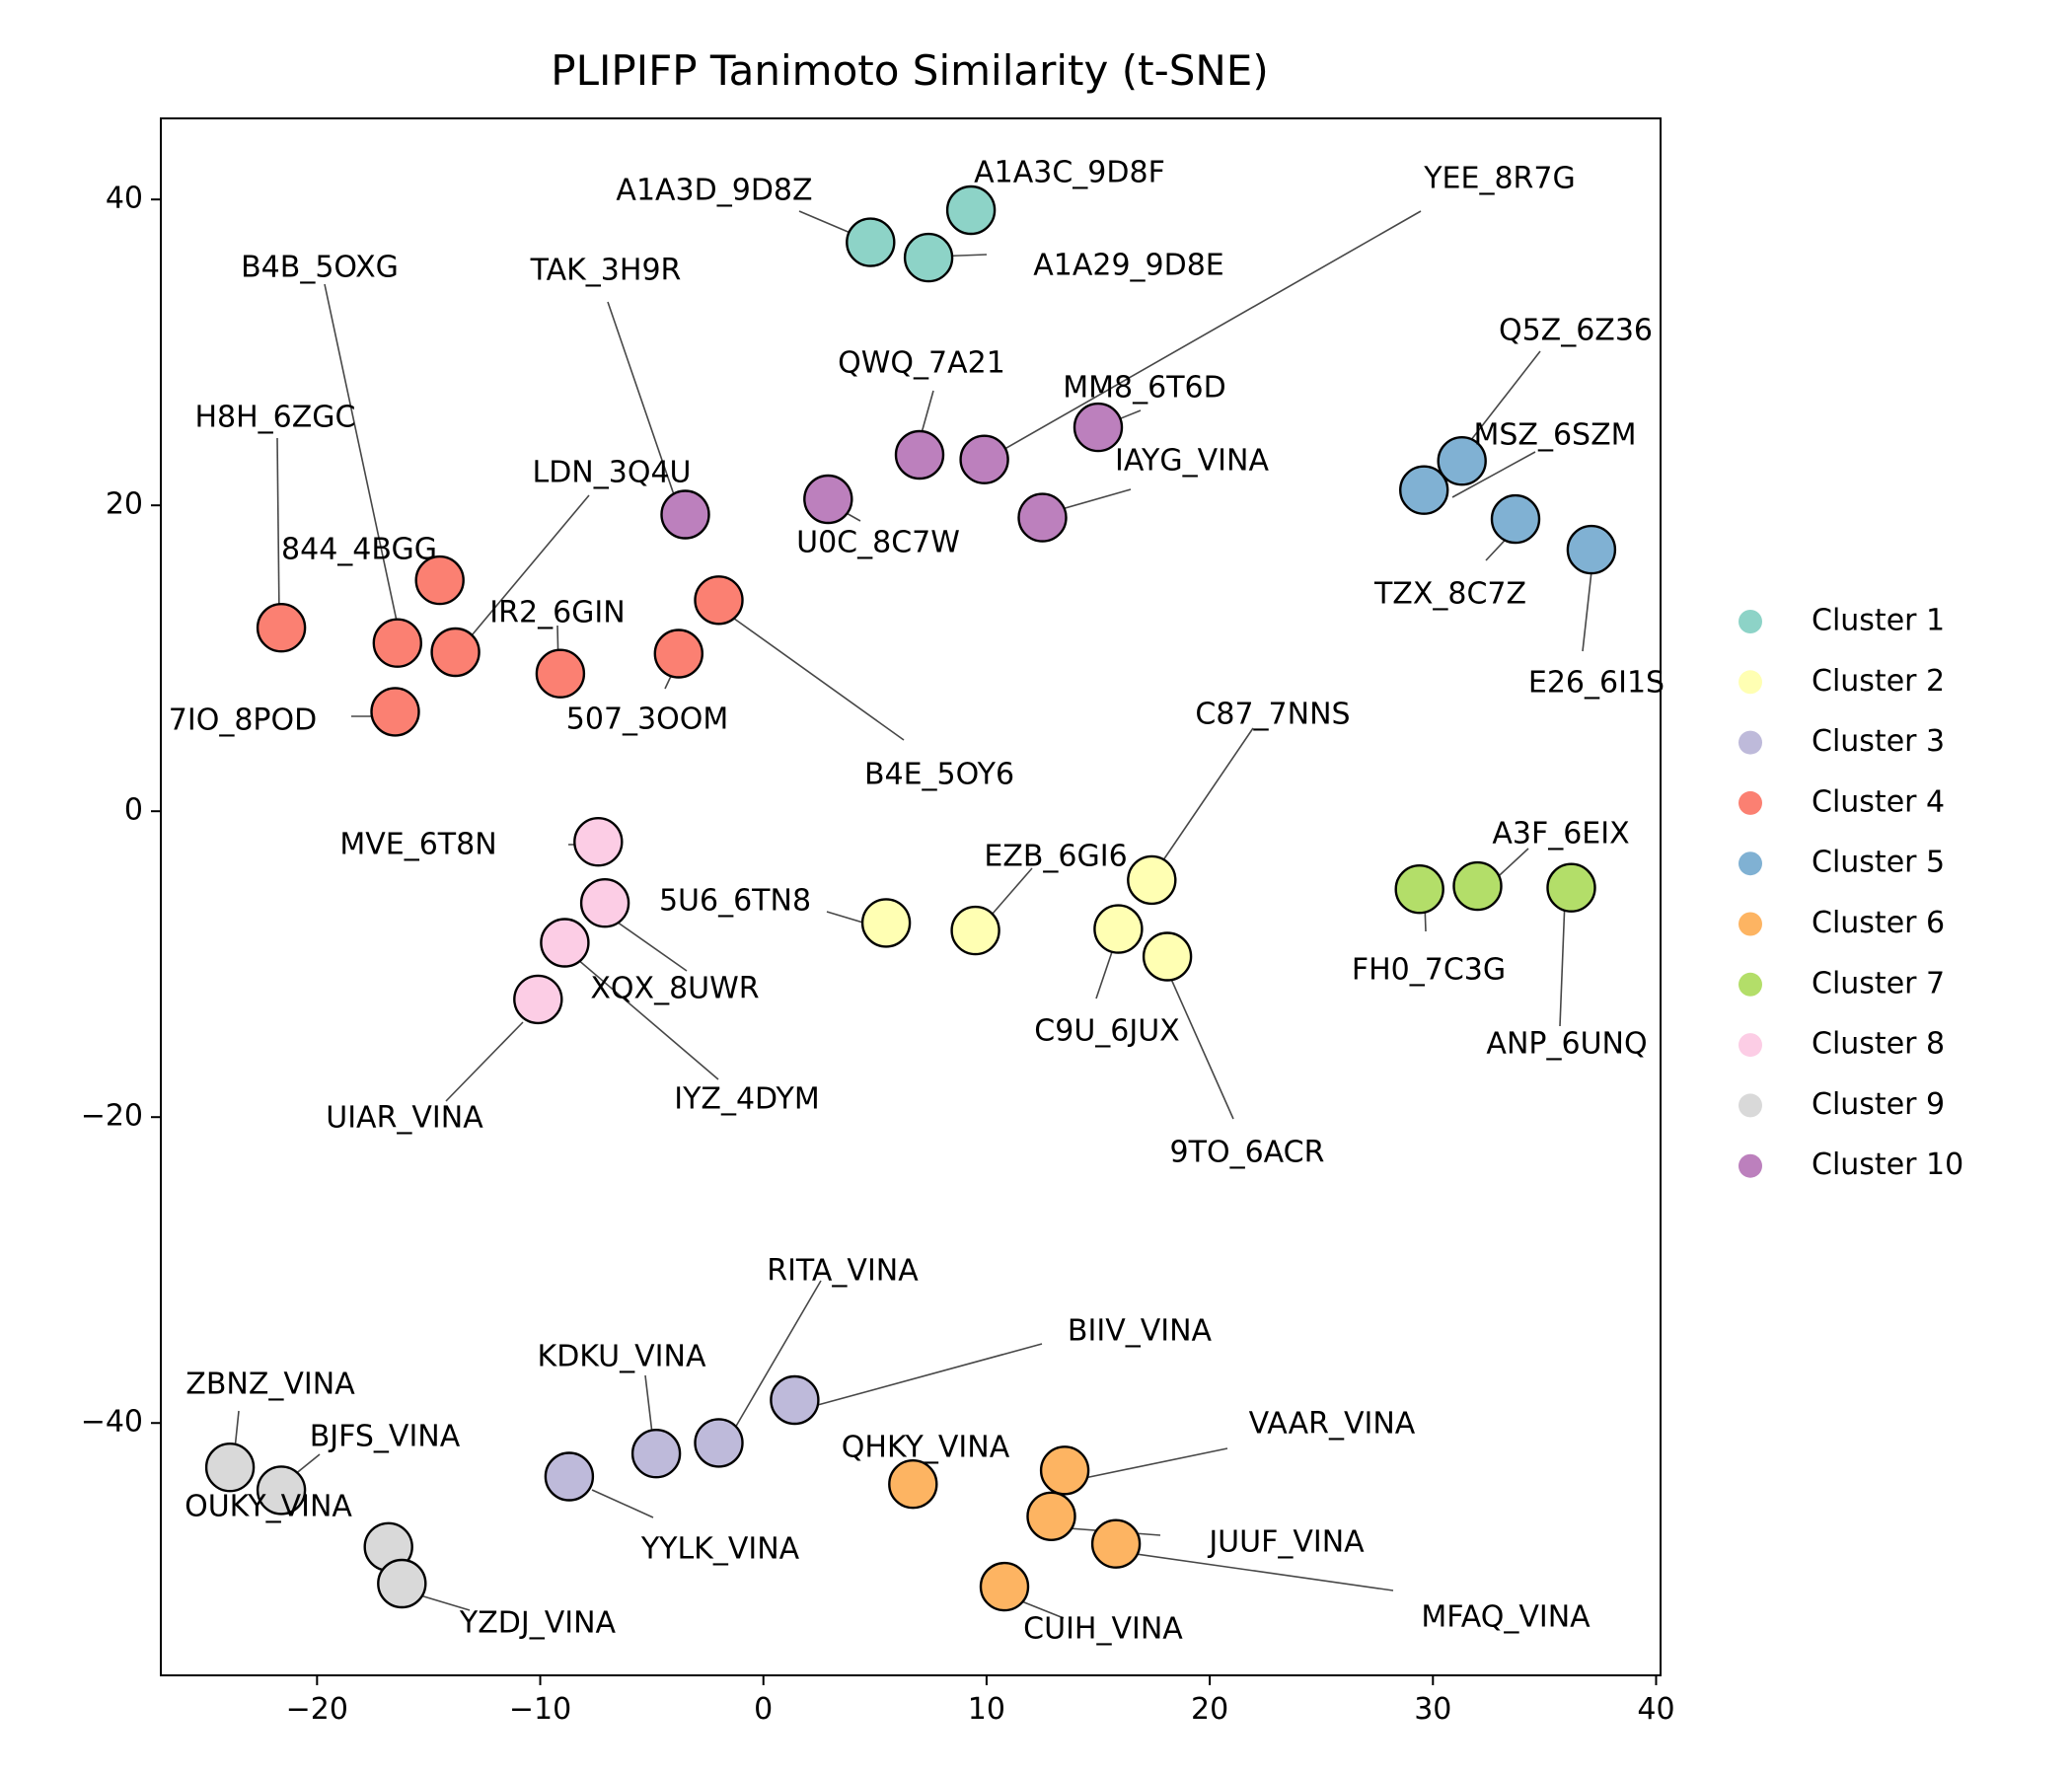 The width and height of the screenshot is (2072, 1776). Describe the element at coordinates (133, 811) in the screenshot. I see `y-tick-label-2: 0` at that location.